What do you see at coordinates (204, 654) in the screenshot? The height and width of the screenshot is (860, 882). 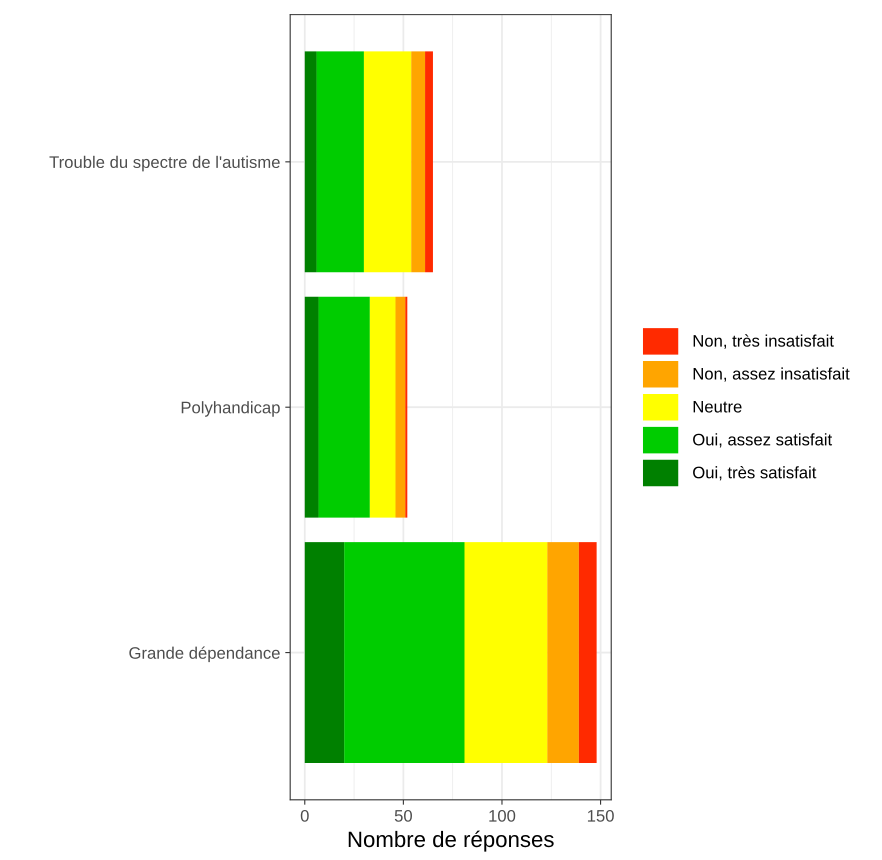 I see `y-tick-label: Grande dépendance` at bounding box center [204, 654].